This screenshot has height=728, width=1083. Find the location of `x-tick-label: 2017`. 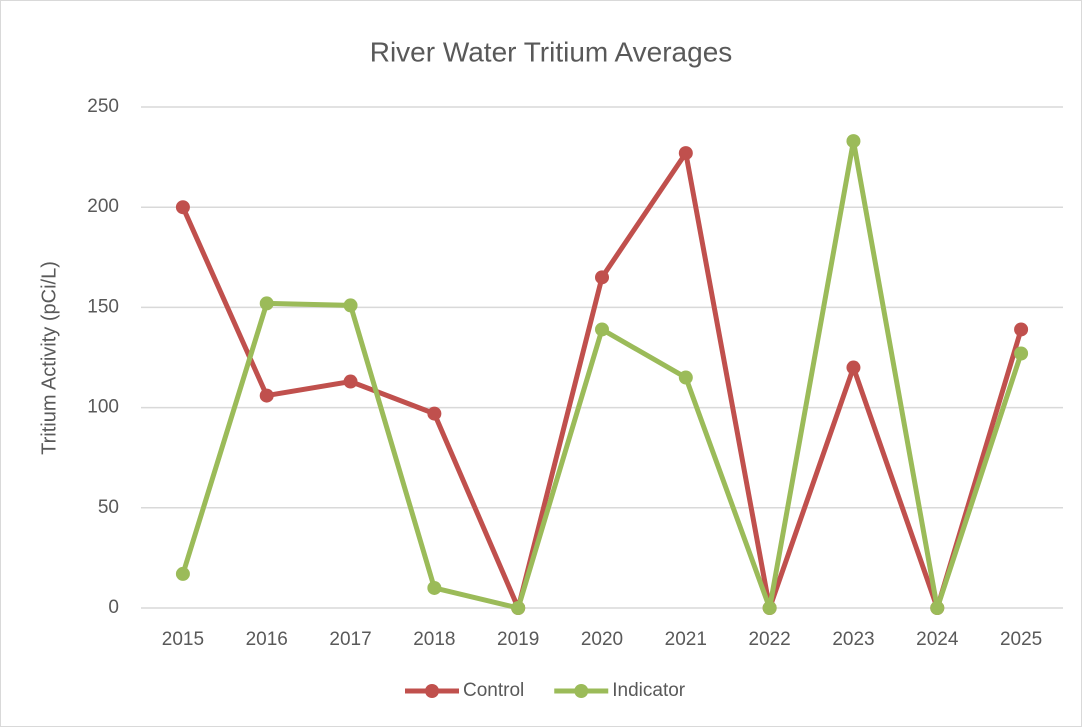

x-tick-label: 2017 is located at coordinates (350, 639).